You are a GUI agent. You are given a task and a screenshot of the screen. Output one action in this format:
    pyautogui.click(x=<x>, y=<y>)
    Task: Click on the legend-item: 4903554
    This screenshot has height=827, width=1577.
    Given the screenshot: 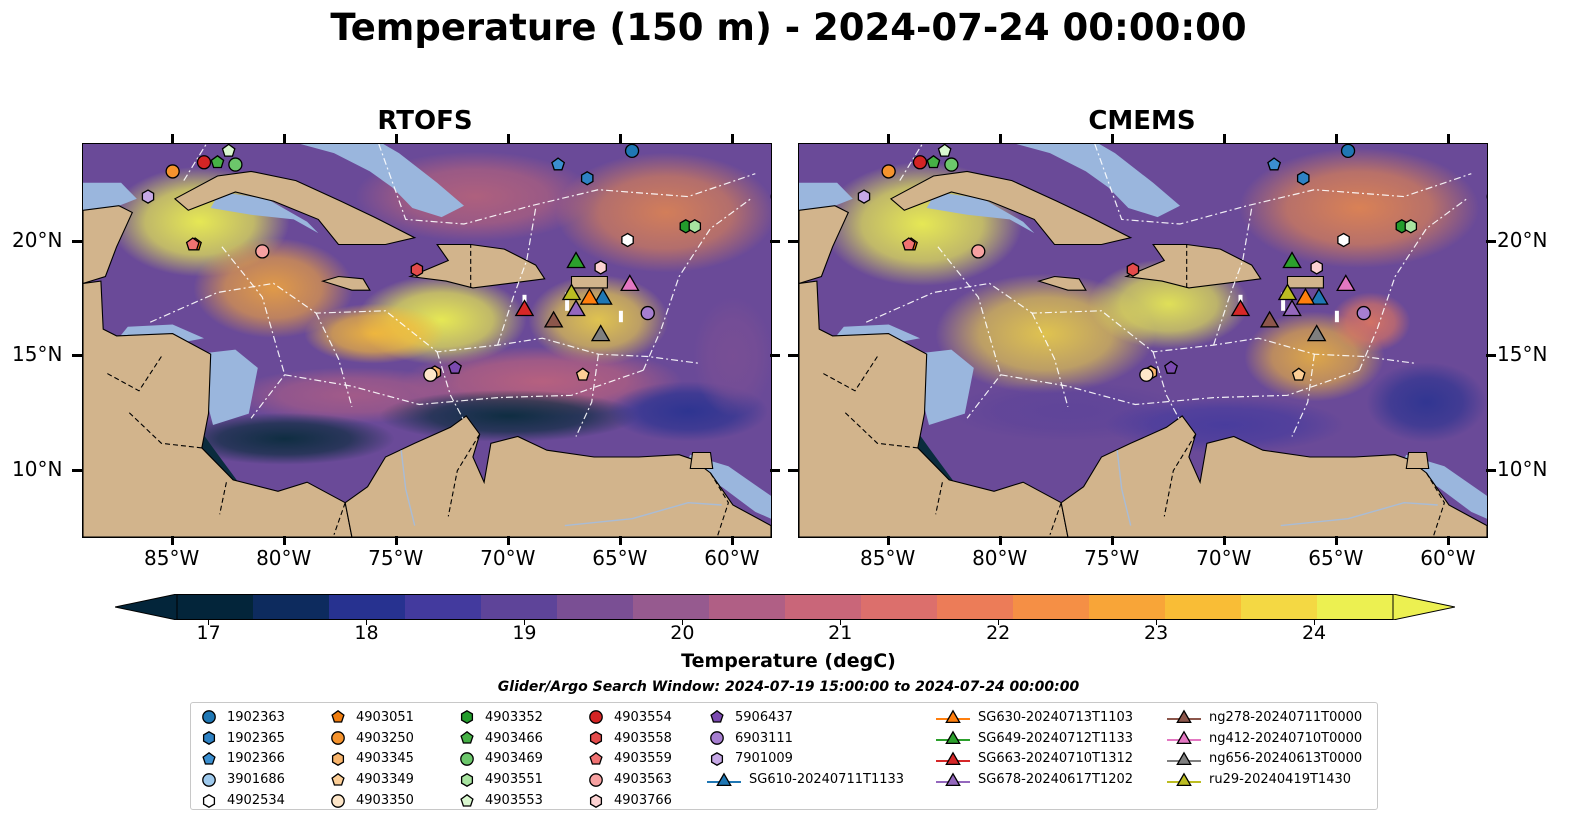 What is the action you would take?
    pyautogui.click(x=629, y=717)
    